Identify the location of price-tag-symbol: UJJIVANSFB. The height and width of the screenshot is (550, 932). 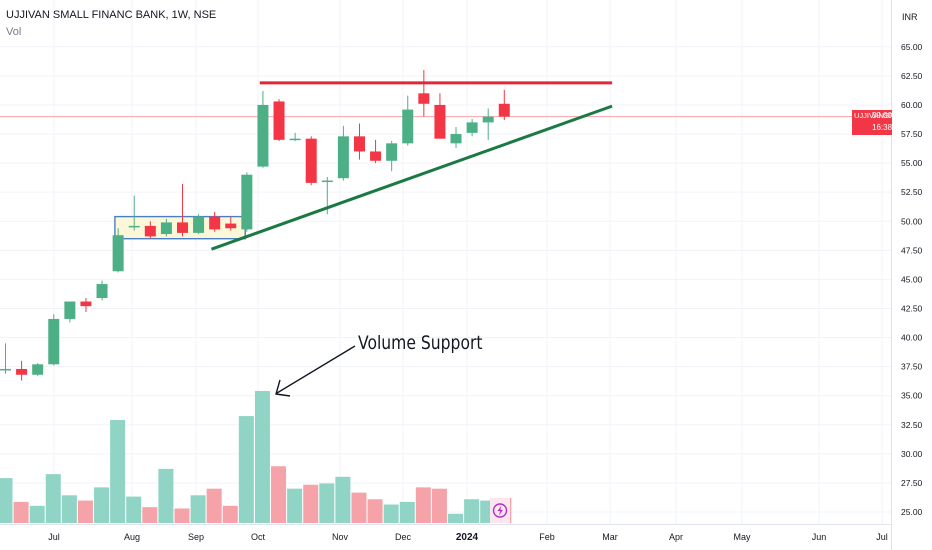
(876, 115).